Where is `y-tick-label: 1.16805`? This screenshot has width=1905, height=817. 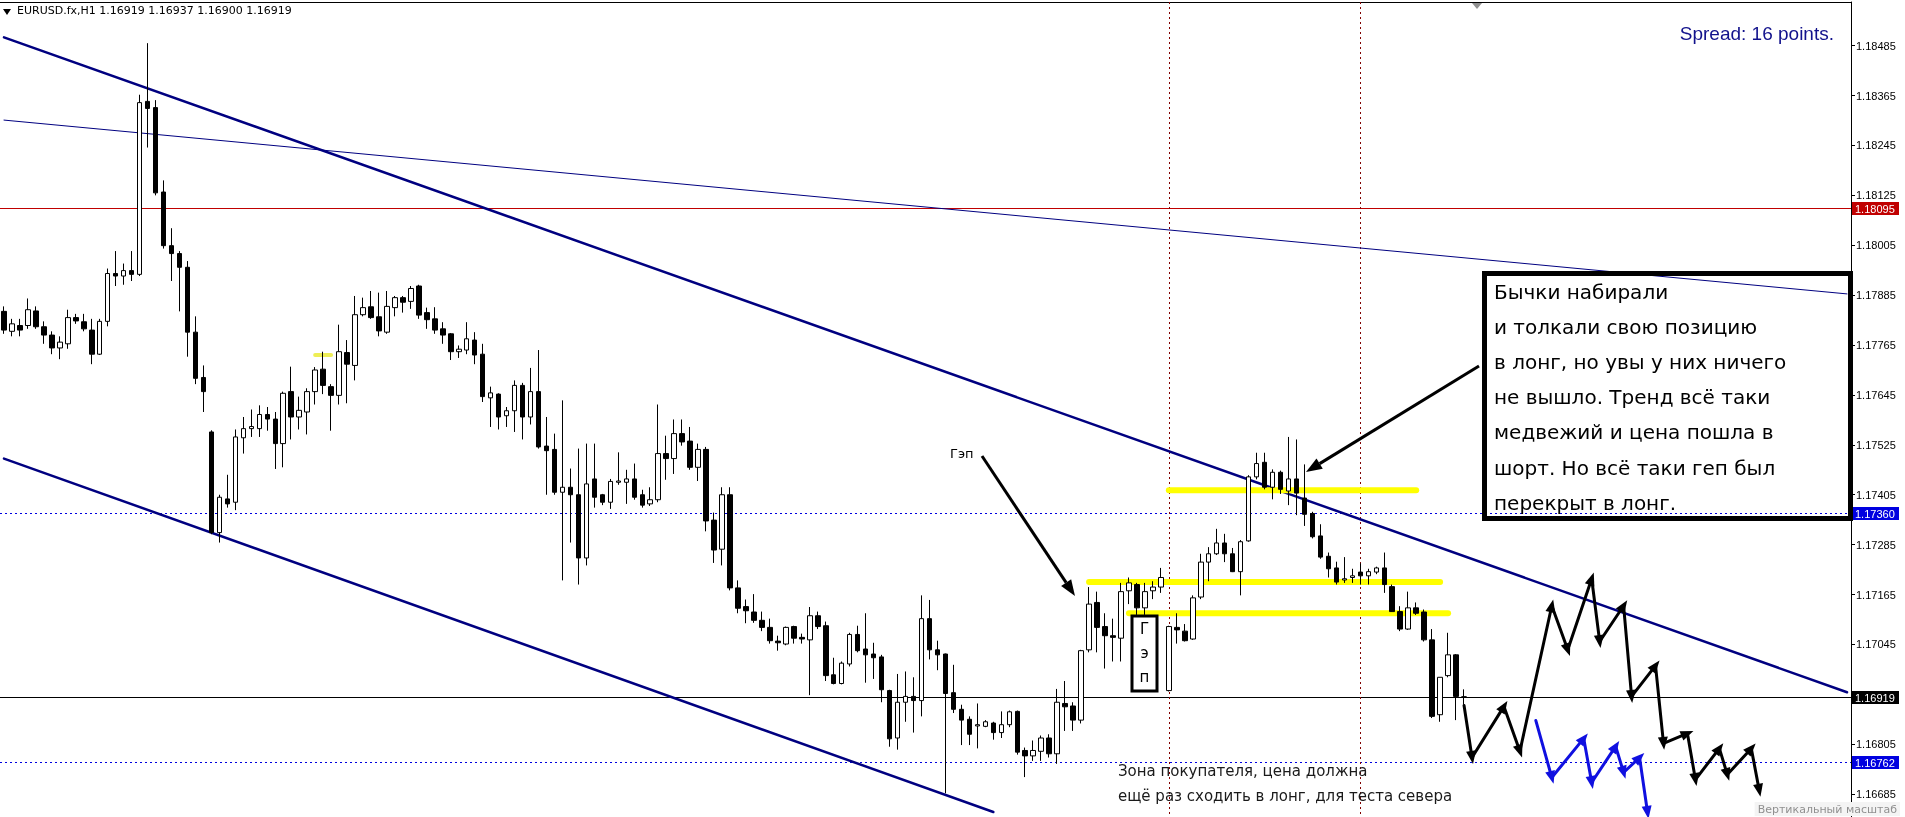
y-tick-label: 1.16805 is located at coordinates (1876, 744).